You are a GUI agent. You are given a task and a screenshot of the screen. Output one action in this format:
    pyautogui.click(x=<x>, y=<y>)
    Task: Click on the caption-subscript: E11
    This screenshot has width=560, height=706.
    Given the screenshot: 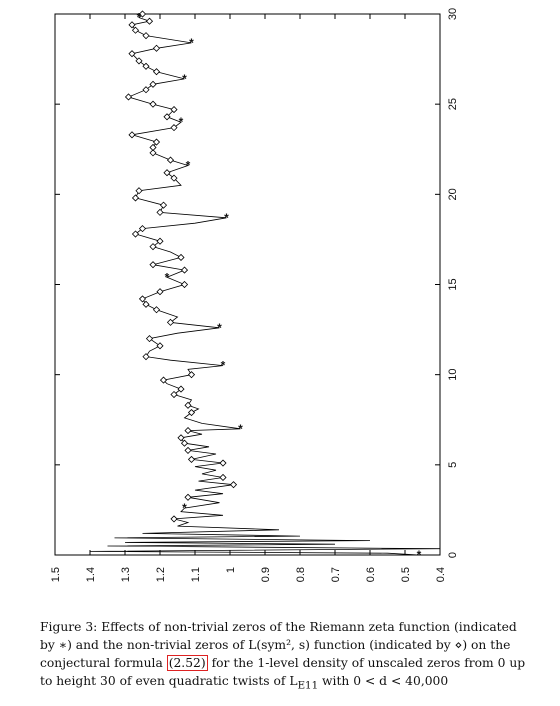 What is the action you would take?
    pyautogui.click(x=308, y=685)
    